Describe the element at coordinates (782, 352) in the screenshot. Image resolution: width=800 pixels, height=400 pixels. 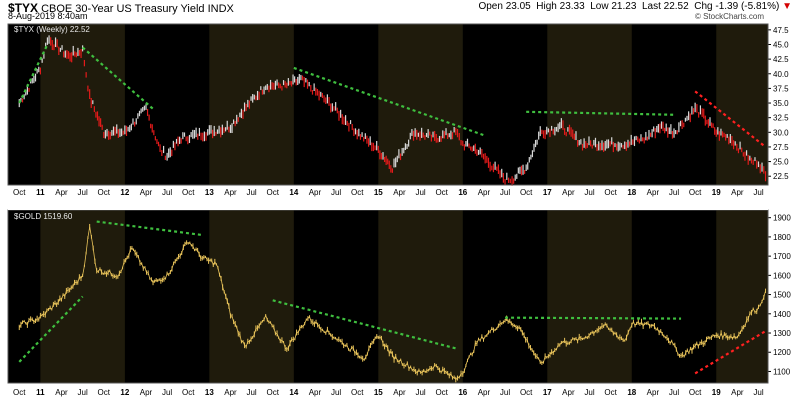
I see `y-tick-label: 1200` at that location.